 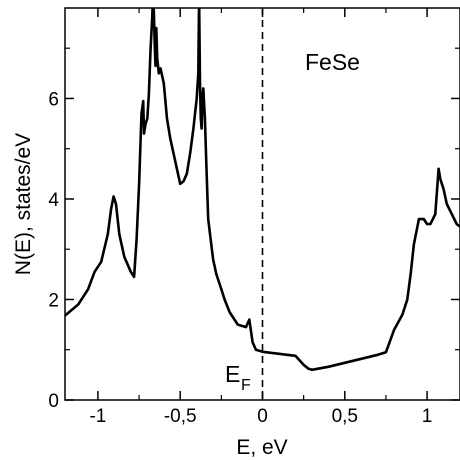 I want to click on fermi-annotation: E F, so click(x=238, y=377).